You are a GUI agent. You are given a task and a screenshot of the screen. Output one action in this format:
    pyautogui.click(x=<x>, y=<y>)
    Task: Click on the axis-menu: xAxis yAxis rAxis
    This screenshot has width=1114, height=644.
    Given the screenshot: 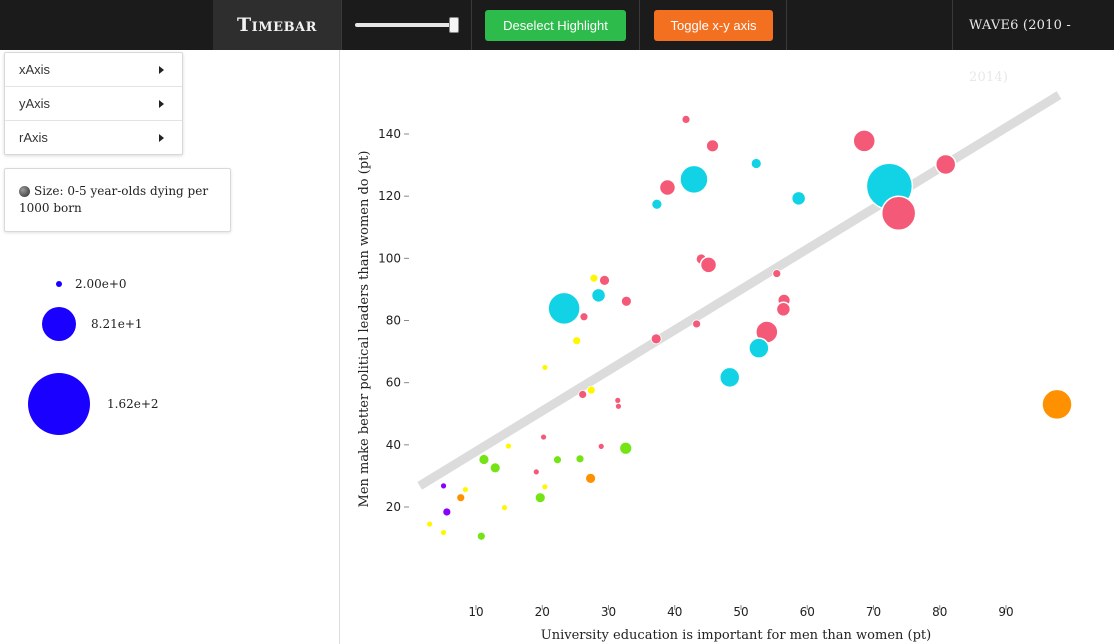 What is the action you would take?
    pyautogui.click(x=93, y=103)
    